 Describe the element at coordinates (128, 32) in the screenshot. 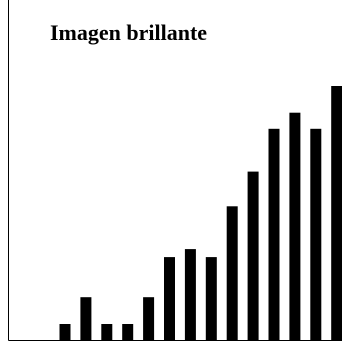

I see `chart-title: Imagen brillante` at that location.